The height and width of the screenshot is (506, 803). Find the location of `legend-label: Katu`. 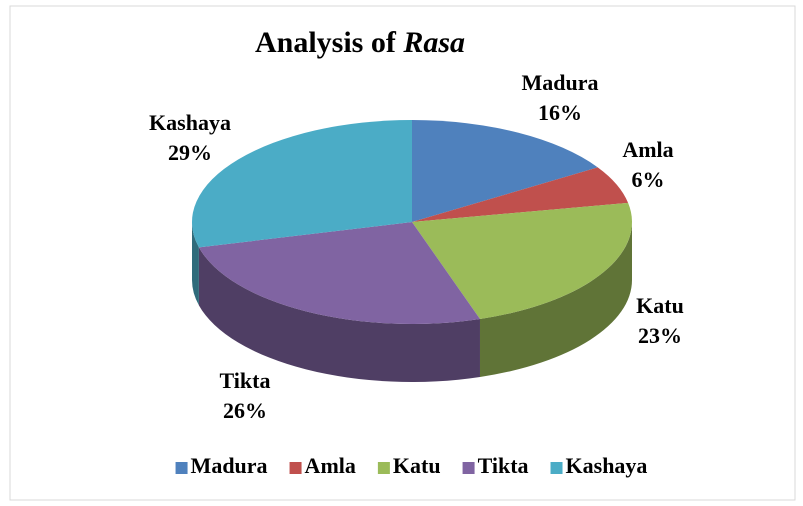

legend-label: Katu is located at coordinates (417, 465).